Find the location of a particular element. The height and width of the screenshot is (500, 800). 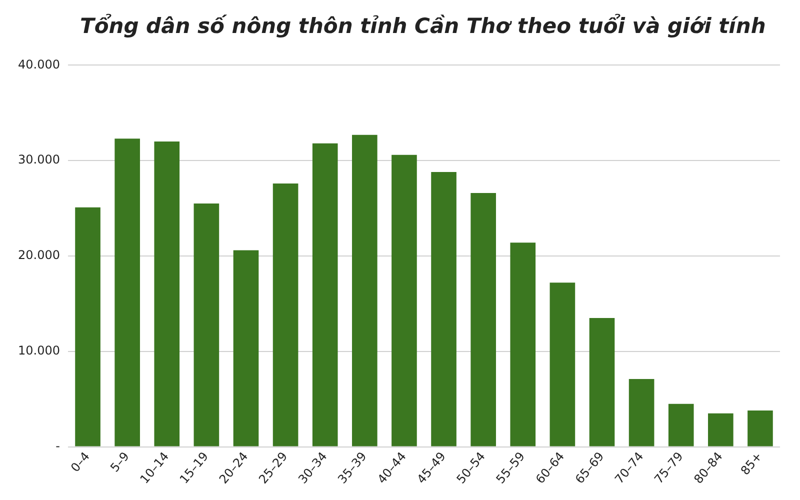

x-tick-label: 0–4 is located at coordinates (80, 462).